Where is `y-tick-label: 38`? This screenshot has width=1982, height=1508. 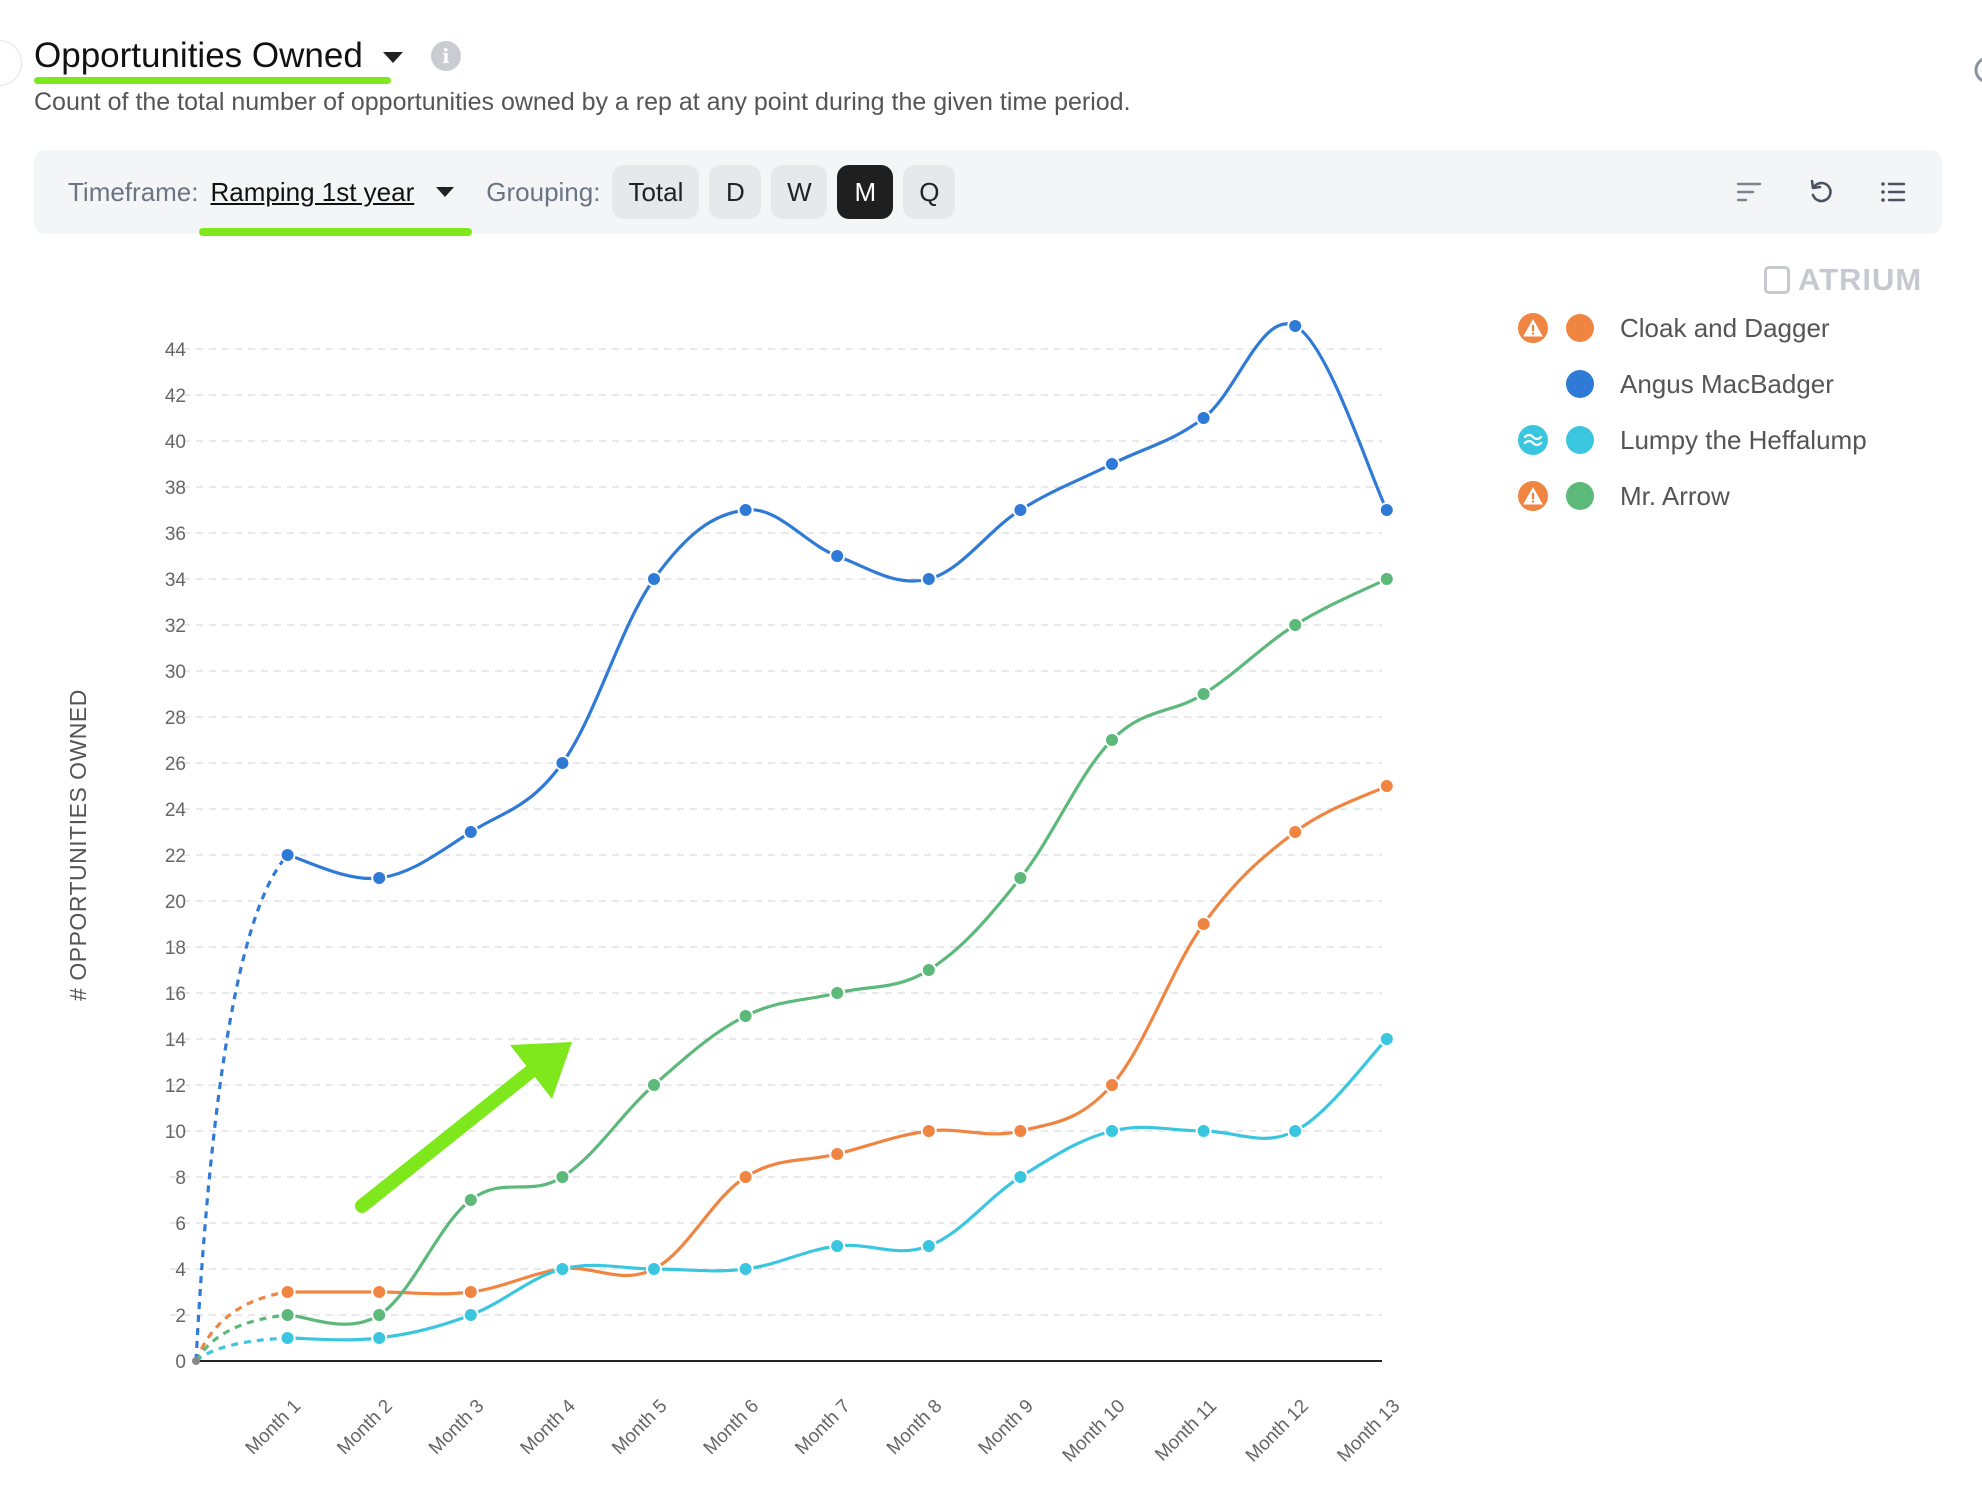 y-tick-label: 38 is located at coordinates (175, 488).